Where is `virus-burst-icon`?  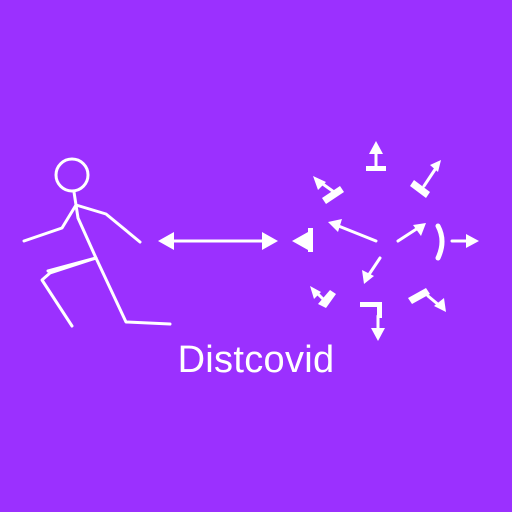
virus-burst-icon is located at coordinates (385, 241).